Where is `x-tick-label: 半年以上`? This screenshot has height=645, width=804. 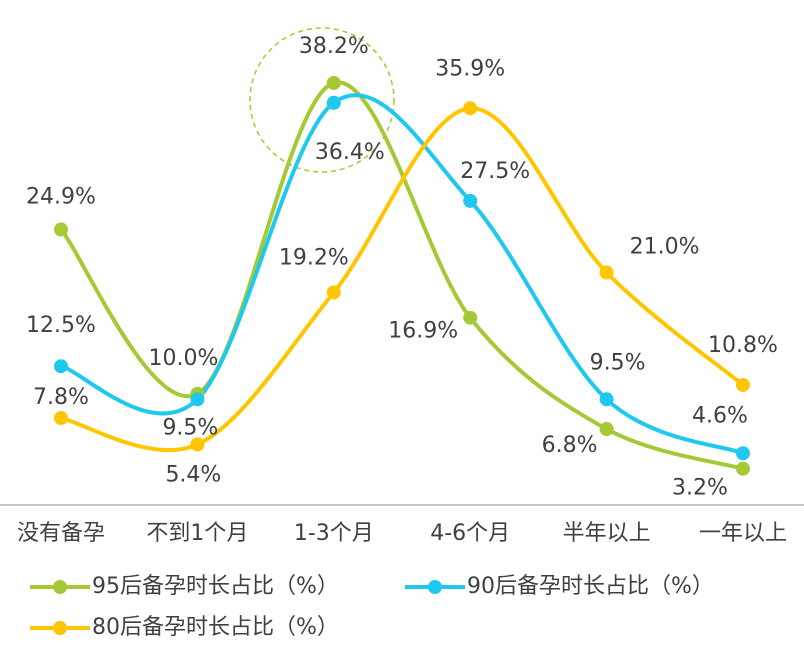 x-tick-label: 半年以上 is located at coordinates (607, 533).